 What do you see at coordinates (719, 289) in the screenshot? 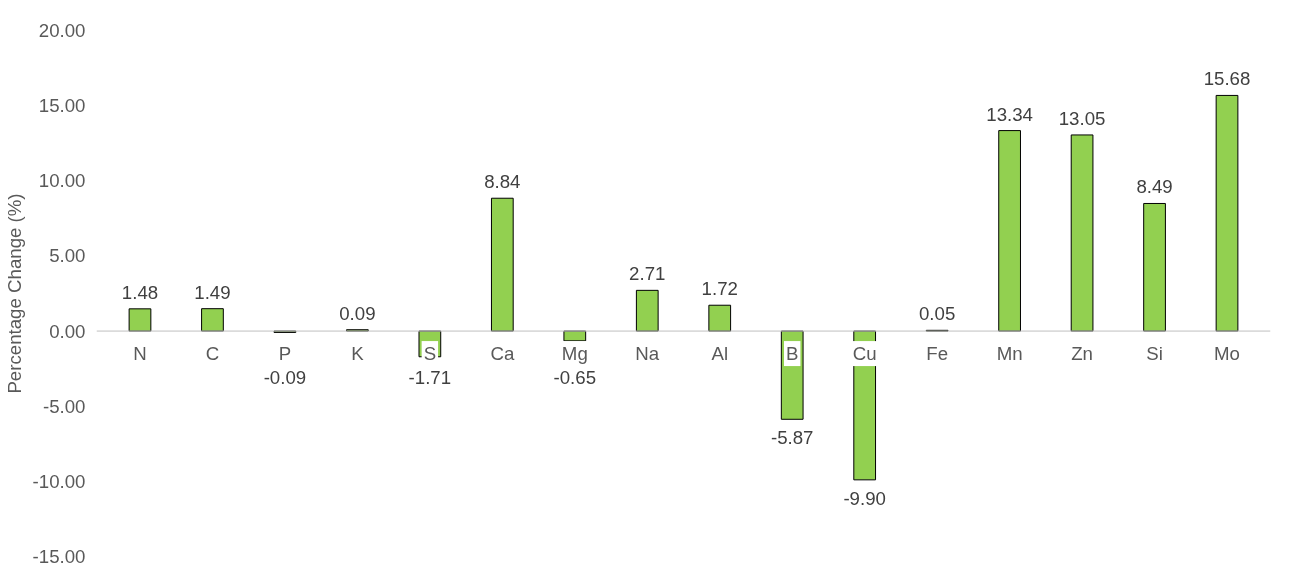
I see `data-label: 1.72` at bounding box center [719, 289].